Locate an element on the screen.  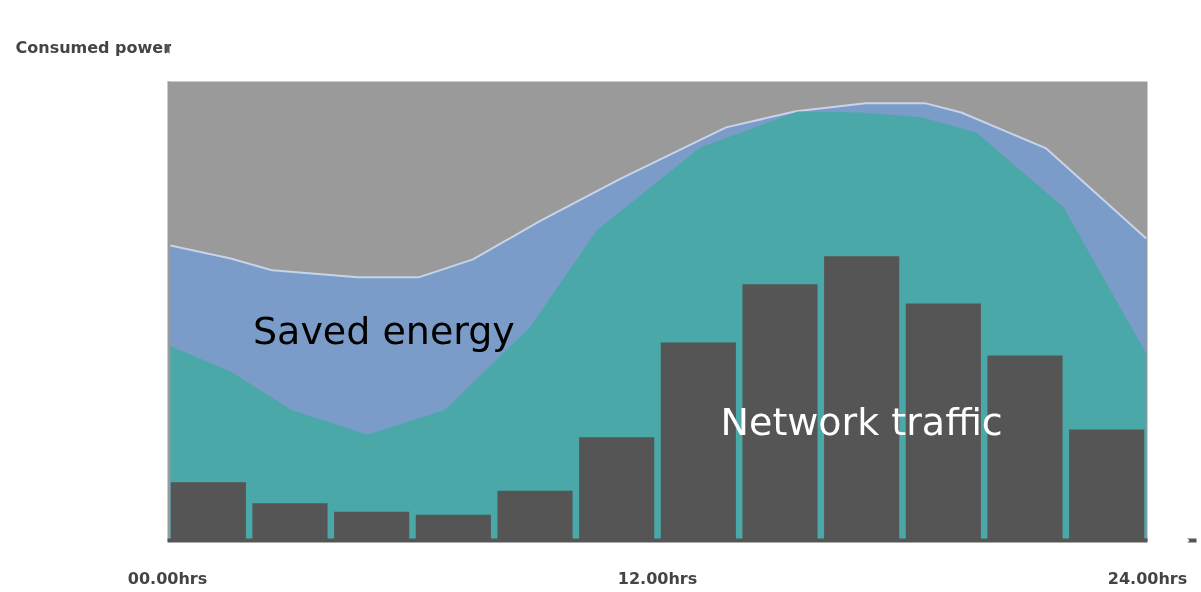
x-tick-label: 24.00hrs is located at coordinates (1147, 578).